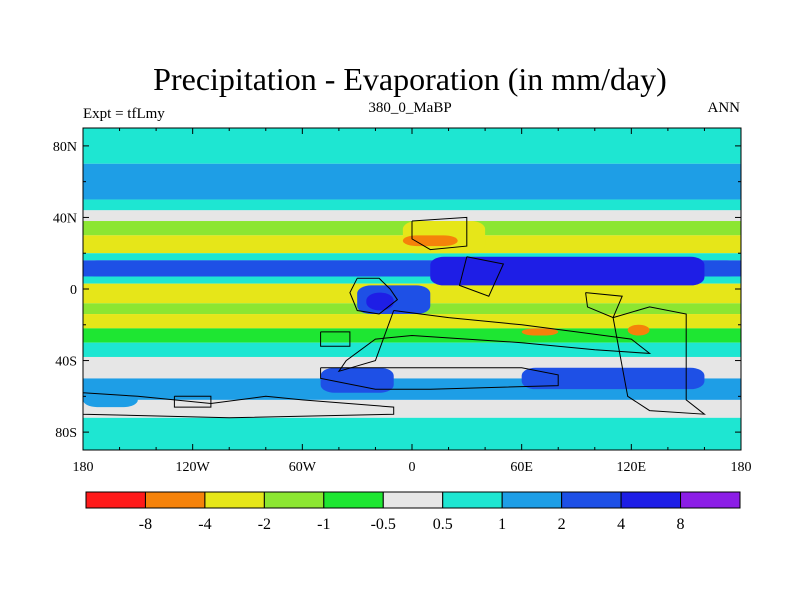 The height and width of the screenshot is (600, 800). What do you see at coordinates (681, 524) in the screenshot?
I see `colorbar-label: 8` at bounding box center [681, 524].